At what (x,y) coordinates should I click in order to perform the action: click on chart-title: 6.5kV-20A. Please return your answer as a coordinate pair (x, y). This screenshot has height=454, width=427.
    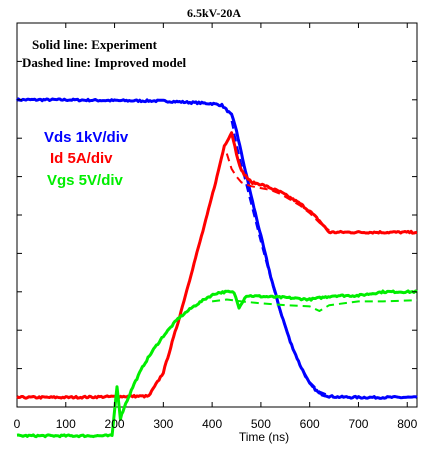
    Looking at the image, I should click on (214, 13).